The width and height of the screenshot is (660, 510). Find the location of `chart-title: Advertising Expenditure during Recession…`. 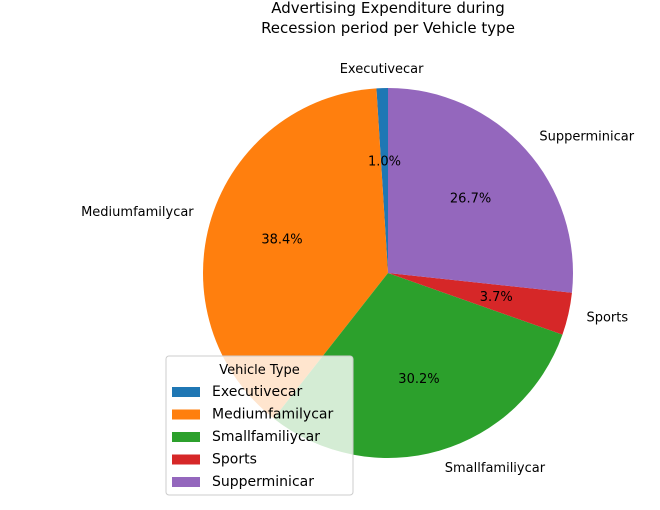

chart-title: Advertising Expenditure during Recession… is located at coordinates (388, 18).